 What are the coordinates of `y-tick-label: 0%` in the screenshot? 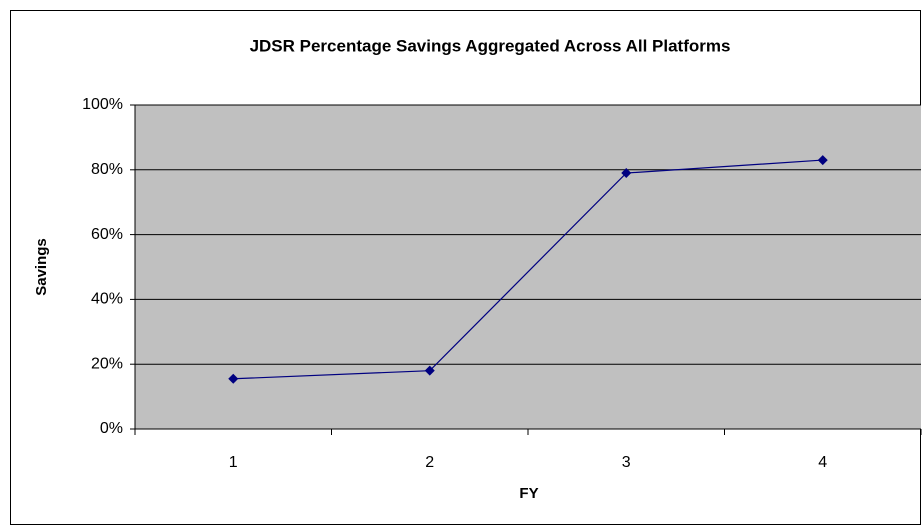 It's located at (111, 428).